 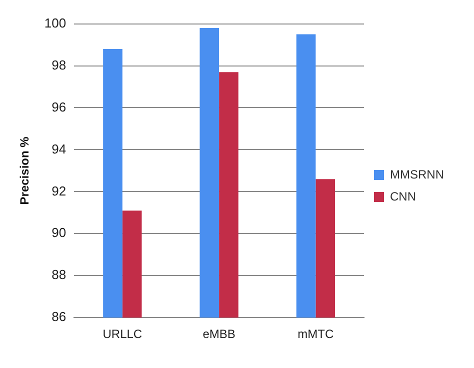 I want to click on x-tick-label: eMBB, so click(x=219, y=334).